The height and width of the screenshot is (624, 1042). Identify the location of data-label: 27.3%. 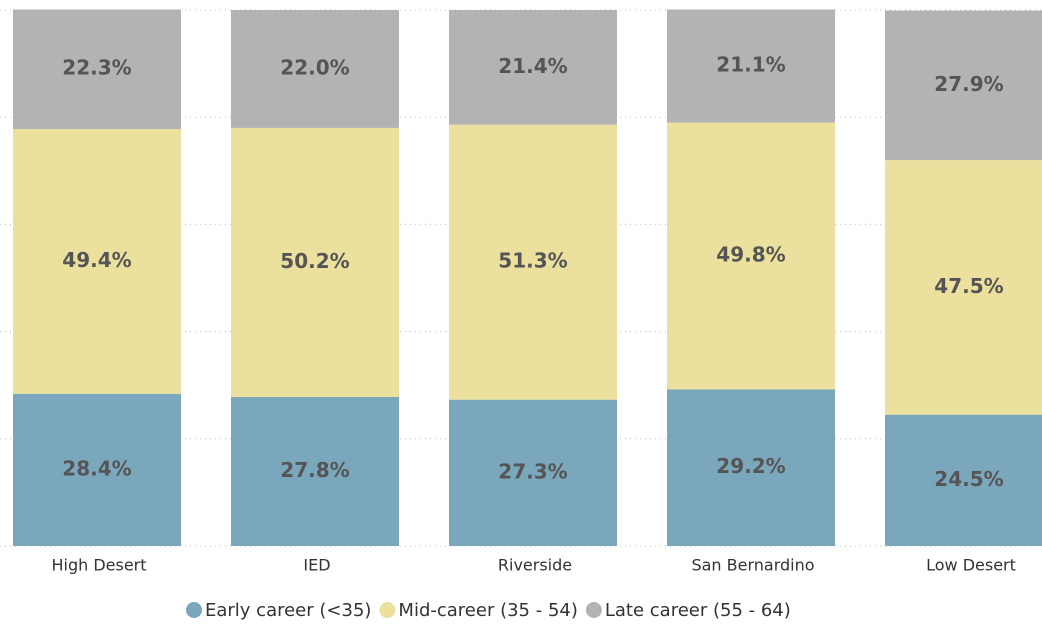
(532, 471).